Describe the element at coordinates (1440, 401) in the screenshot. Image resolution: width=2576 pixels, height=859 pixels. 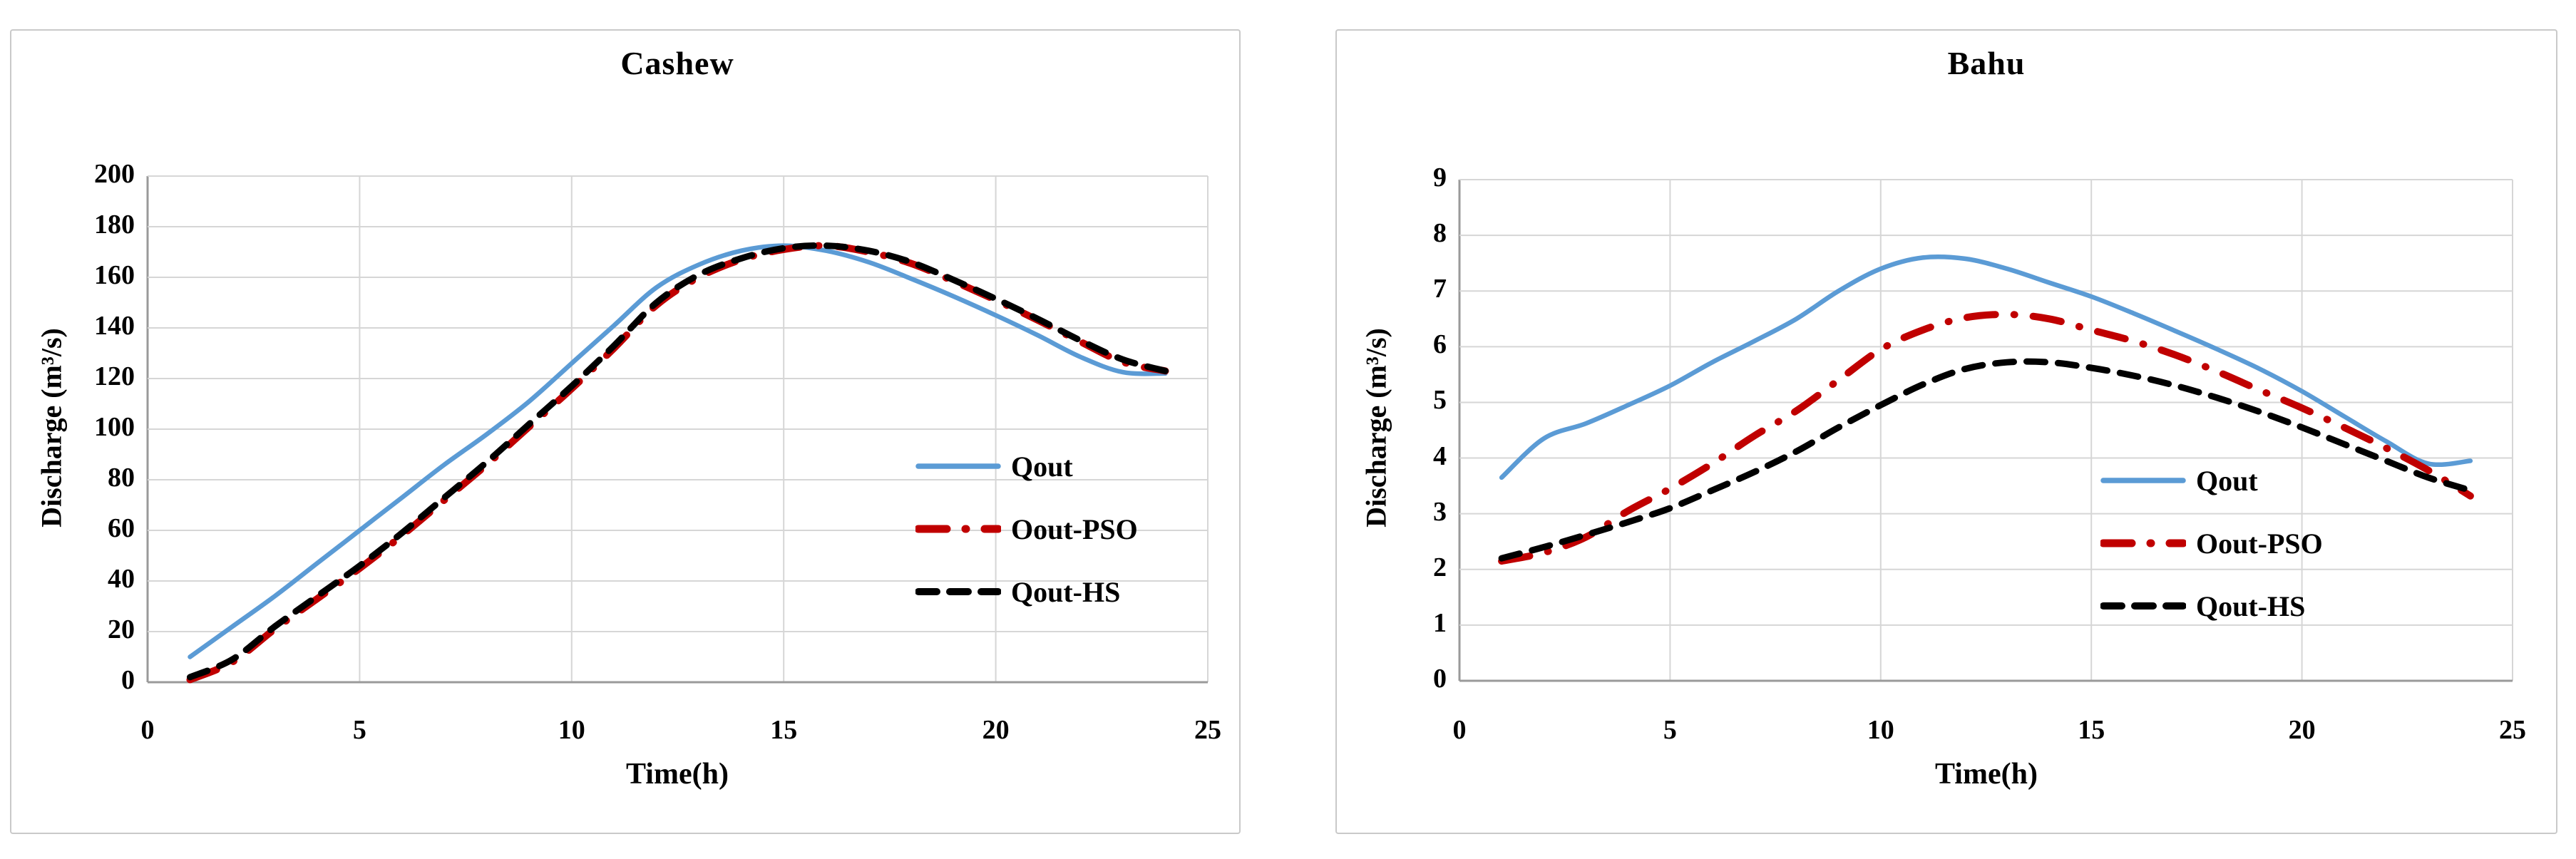
I see `y-tick-label: 5` at that location.